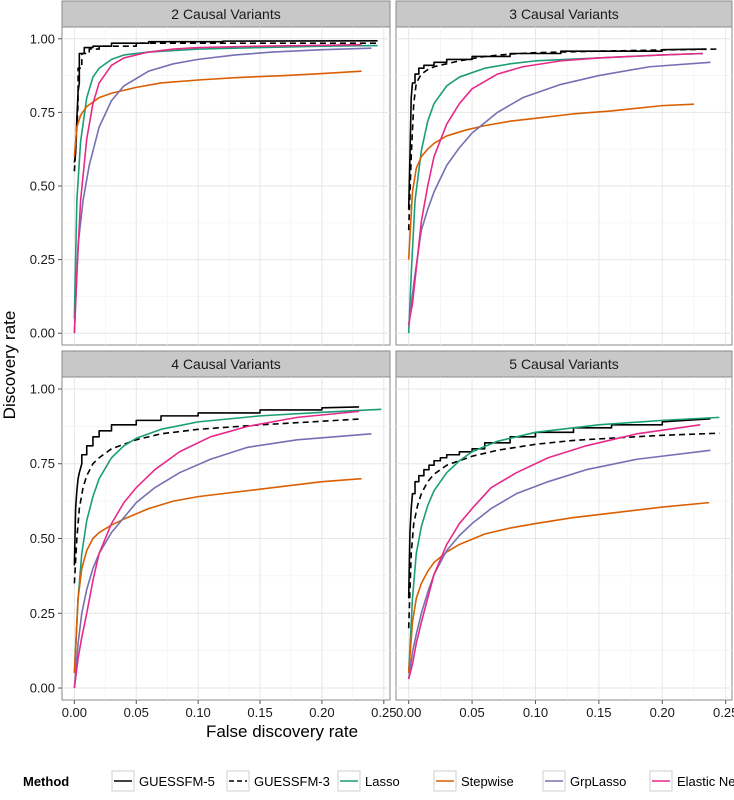 The width and height of the screenshot is (734, 800). I want to click on facet-title: 2 Causal Variants, so click(225, 14).